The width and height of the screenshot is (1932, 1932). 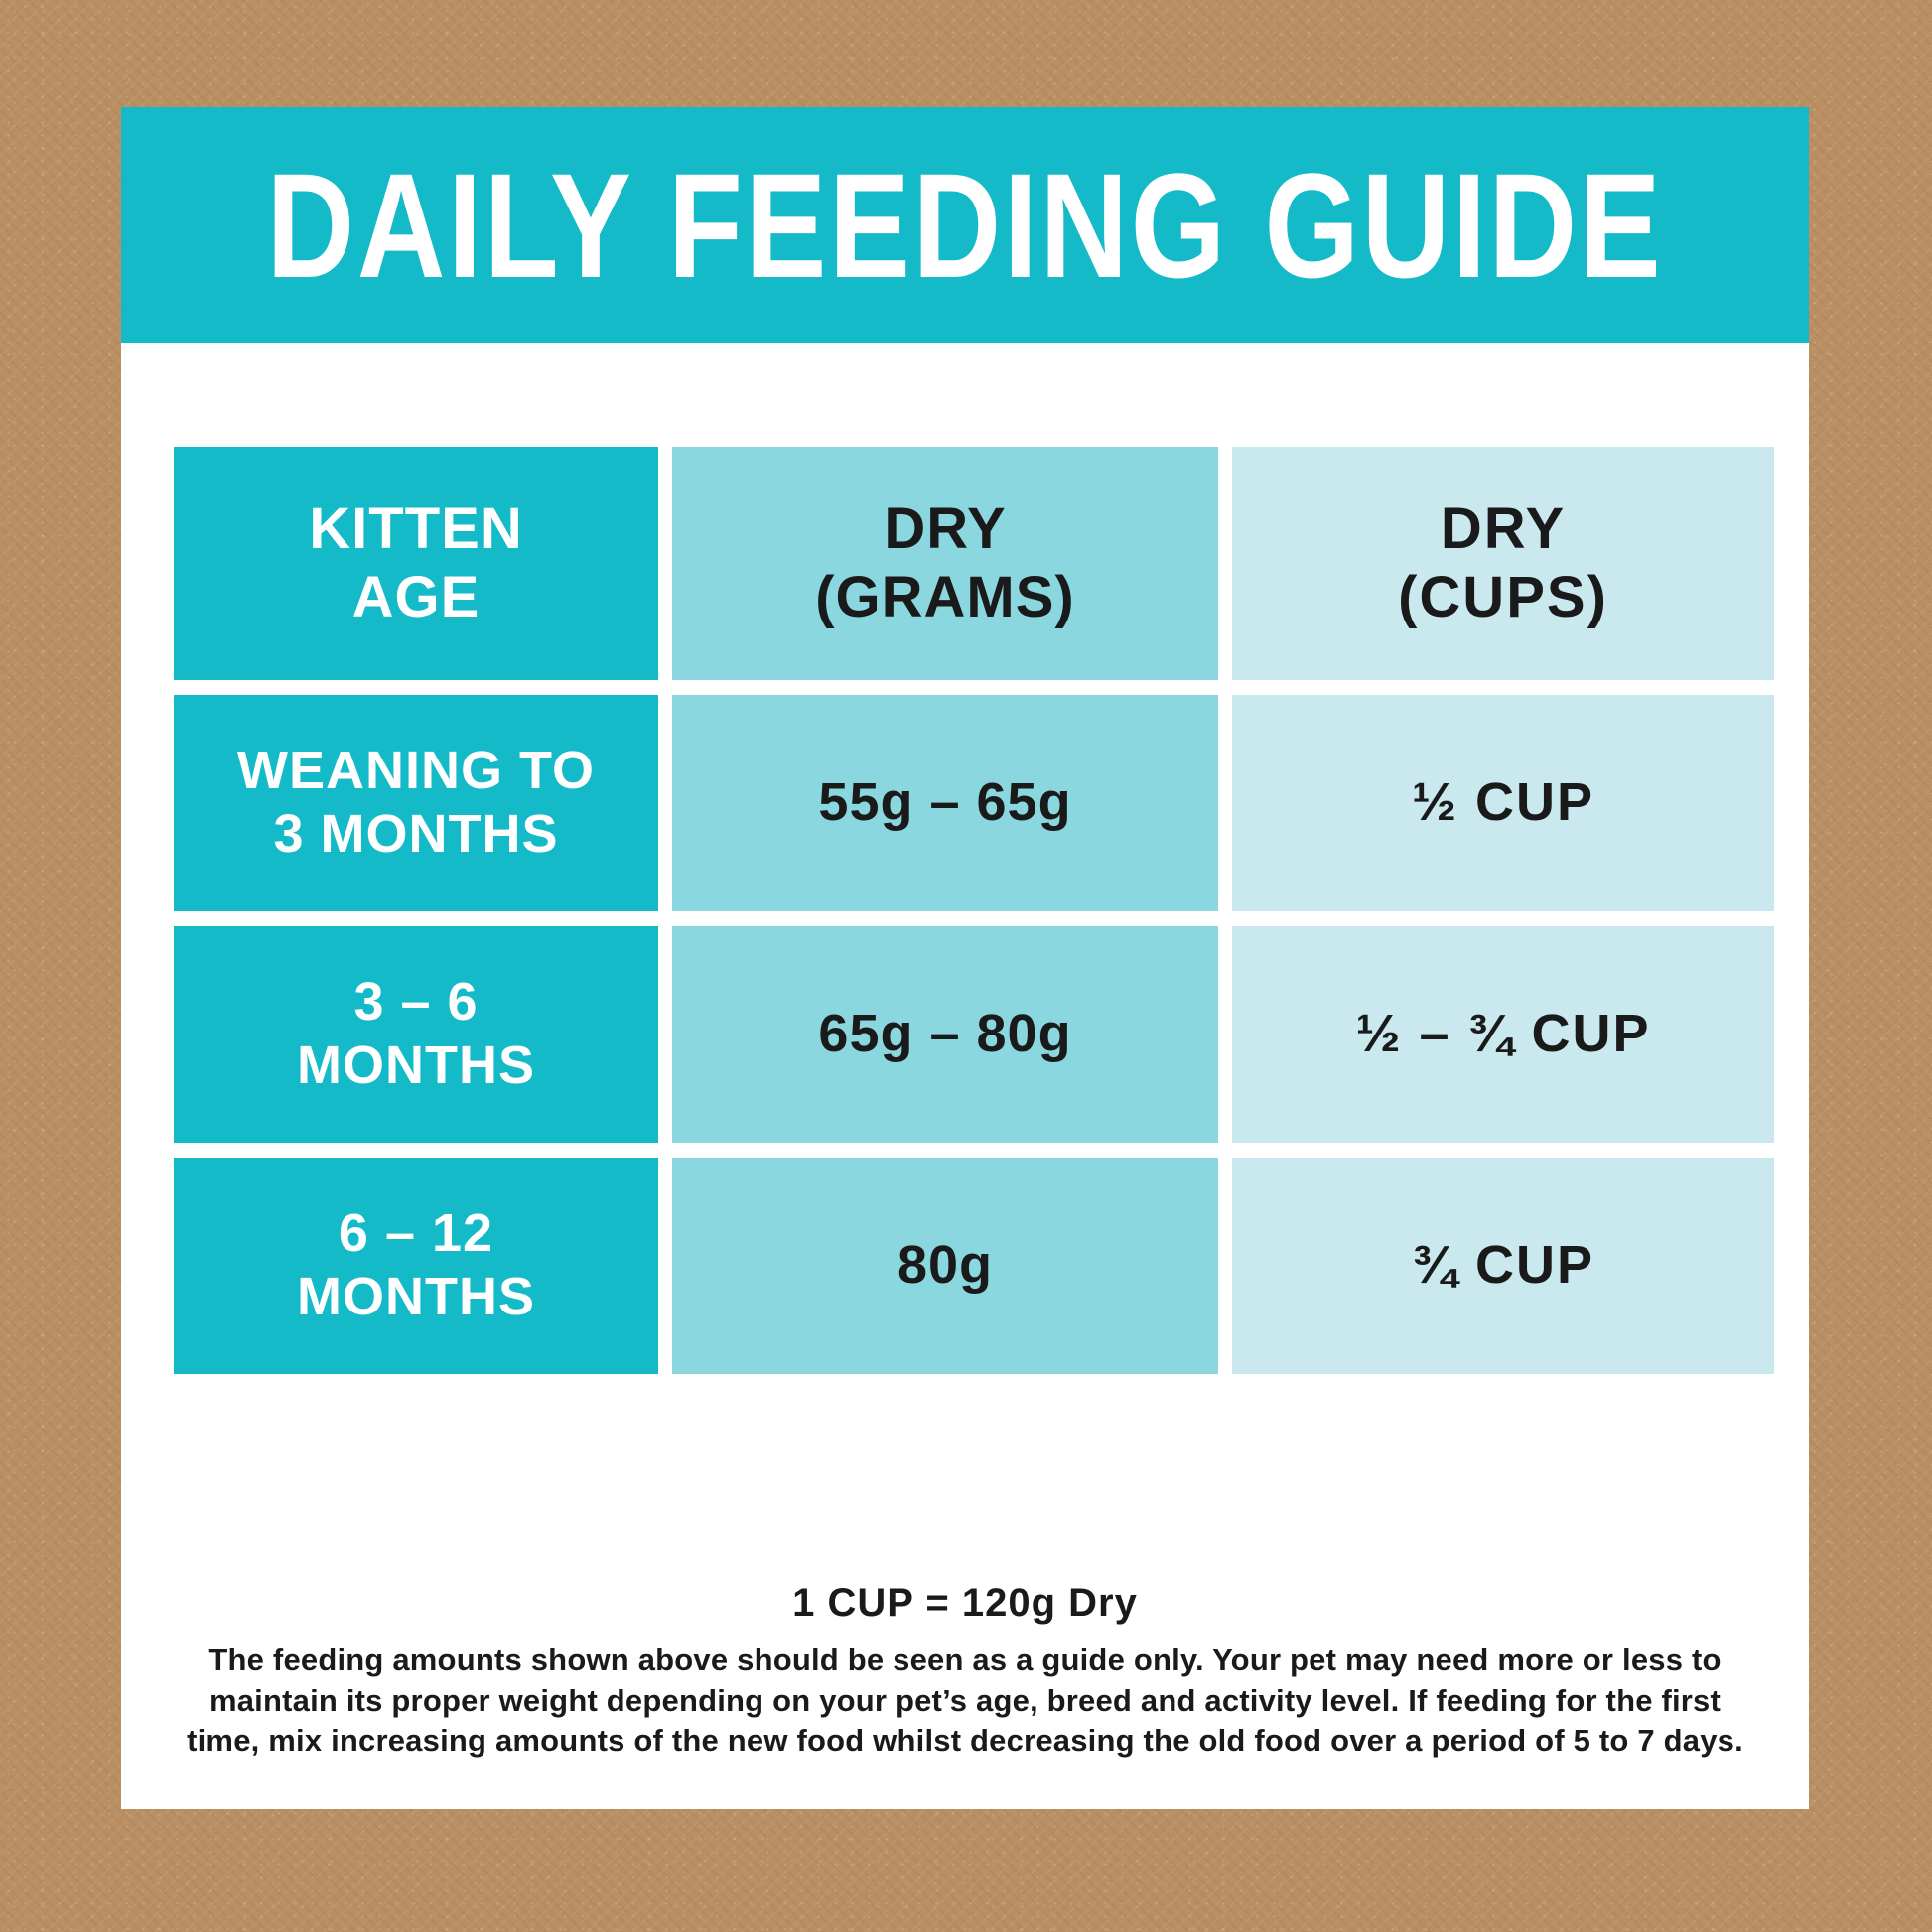 What do you see at coordinates (945, 564) in the screenshot?
I see `column-header-dry-grams: DRY (GRAMS)` at bounding box center [945, 564].